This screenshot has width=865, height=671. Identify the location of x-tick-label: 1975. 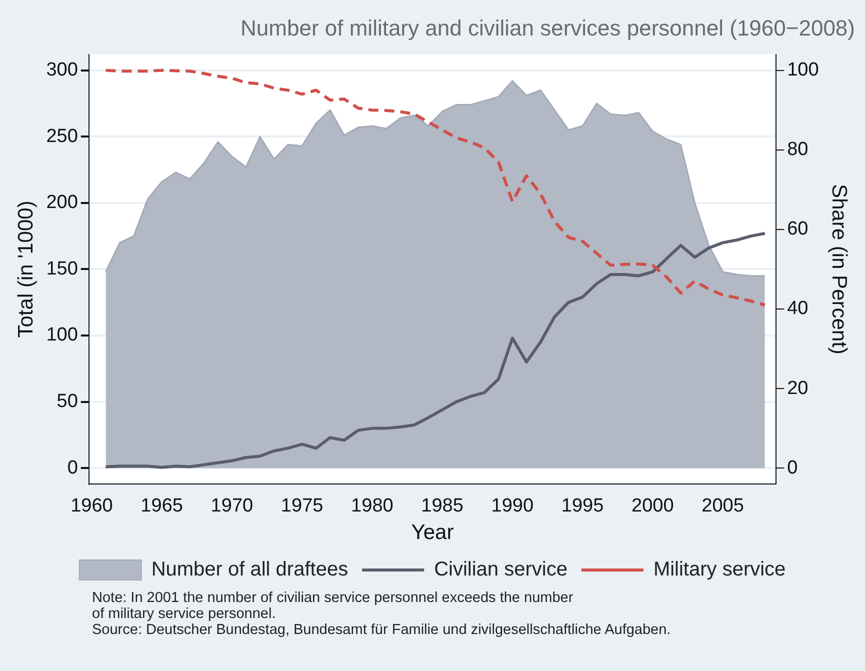
(302, 506).